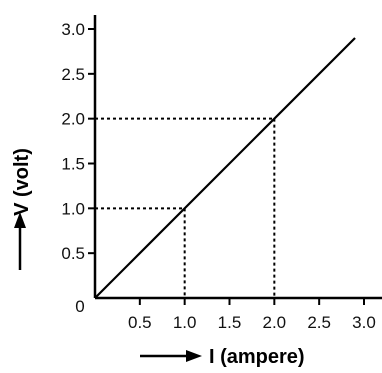 The width and height of the screenshot is (382, 373). I want to click on x-axis-arrow-head, so click(194, 356).